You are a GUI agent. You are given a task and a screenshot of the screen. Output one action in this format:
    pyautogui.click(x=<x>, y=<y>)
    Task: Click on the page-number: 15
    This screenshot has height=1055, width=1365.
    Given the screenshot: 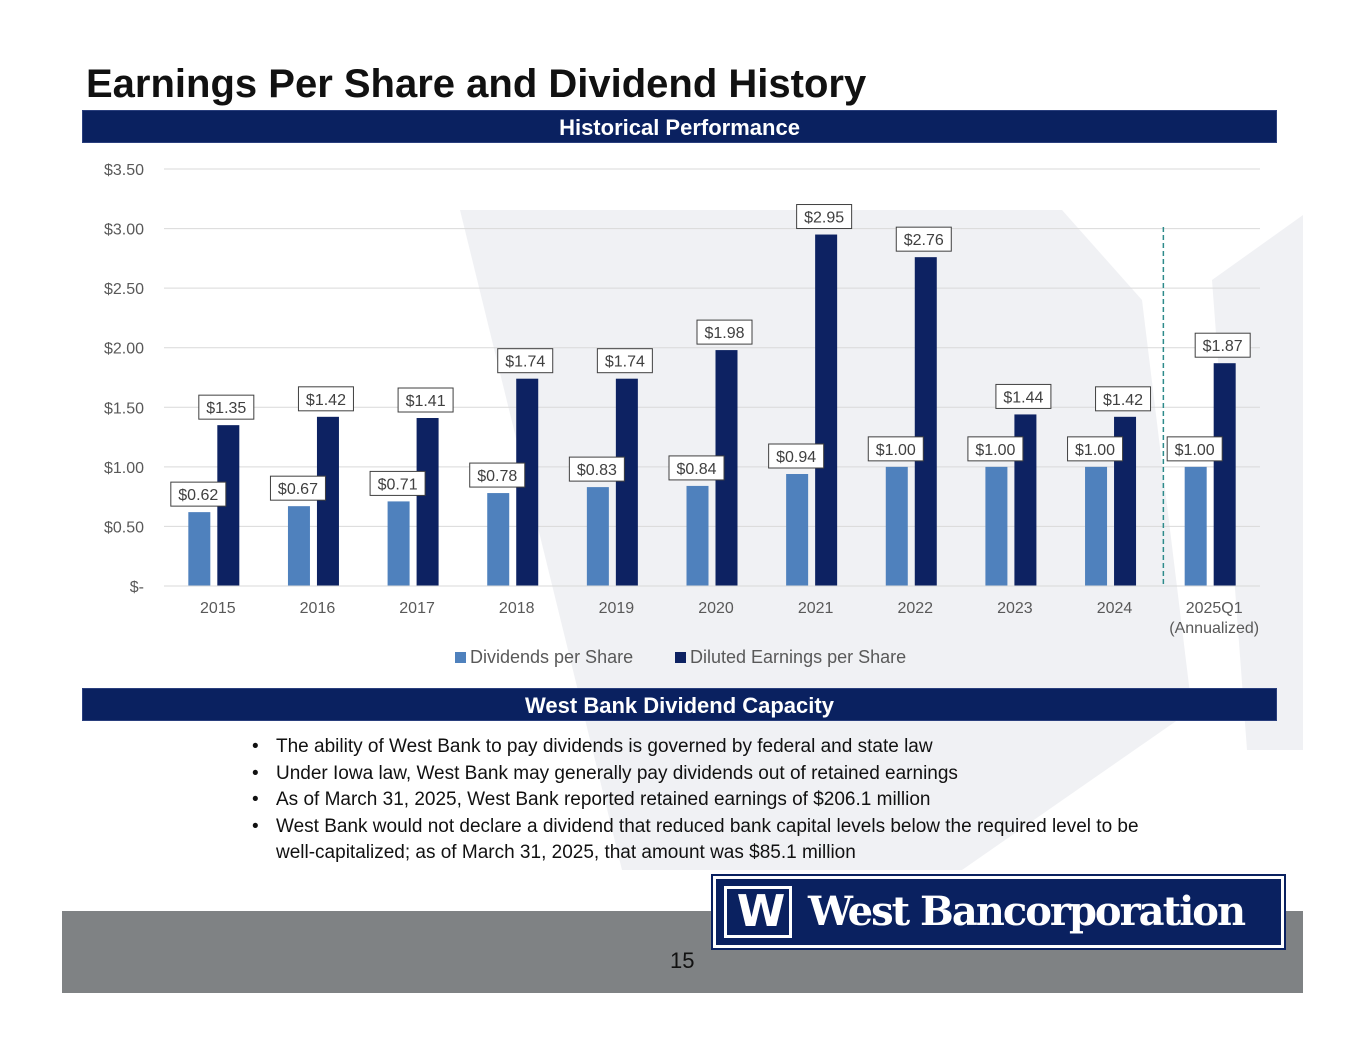 What is the action you would take?
    pyautogui.click(x=682, y=960)
    